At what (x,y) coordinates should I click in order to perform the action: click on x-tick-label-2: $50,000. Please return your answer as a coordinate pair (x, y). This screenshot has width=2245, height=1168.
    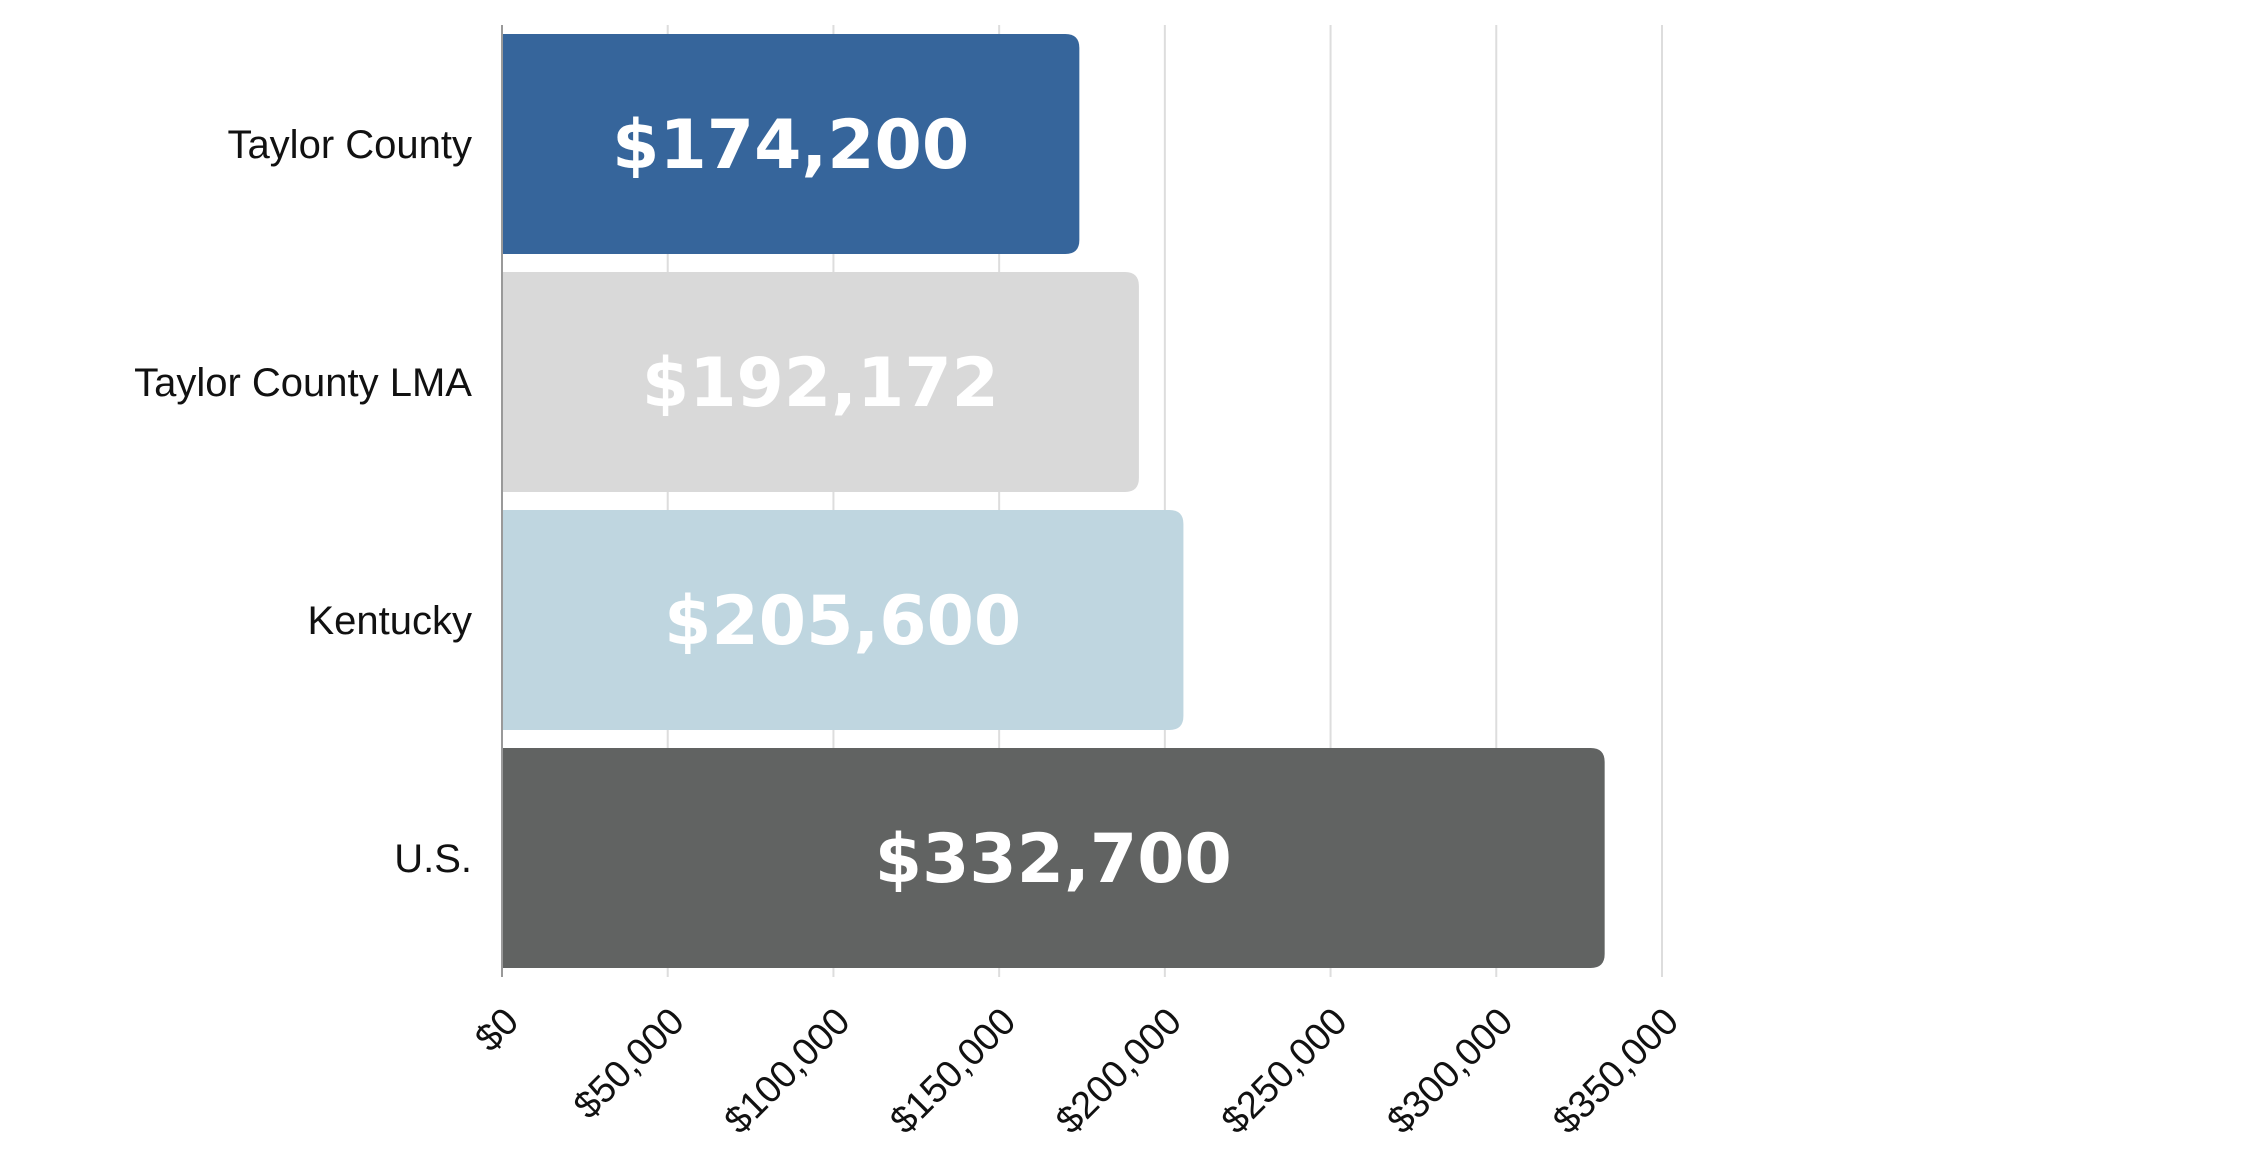
    Looking at the image, I should click on (629, 1063).